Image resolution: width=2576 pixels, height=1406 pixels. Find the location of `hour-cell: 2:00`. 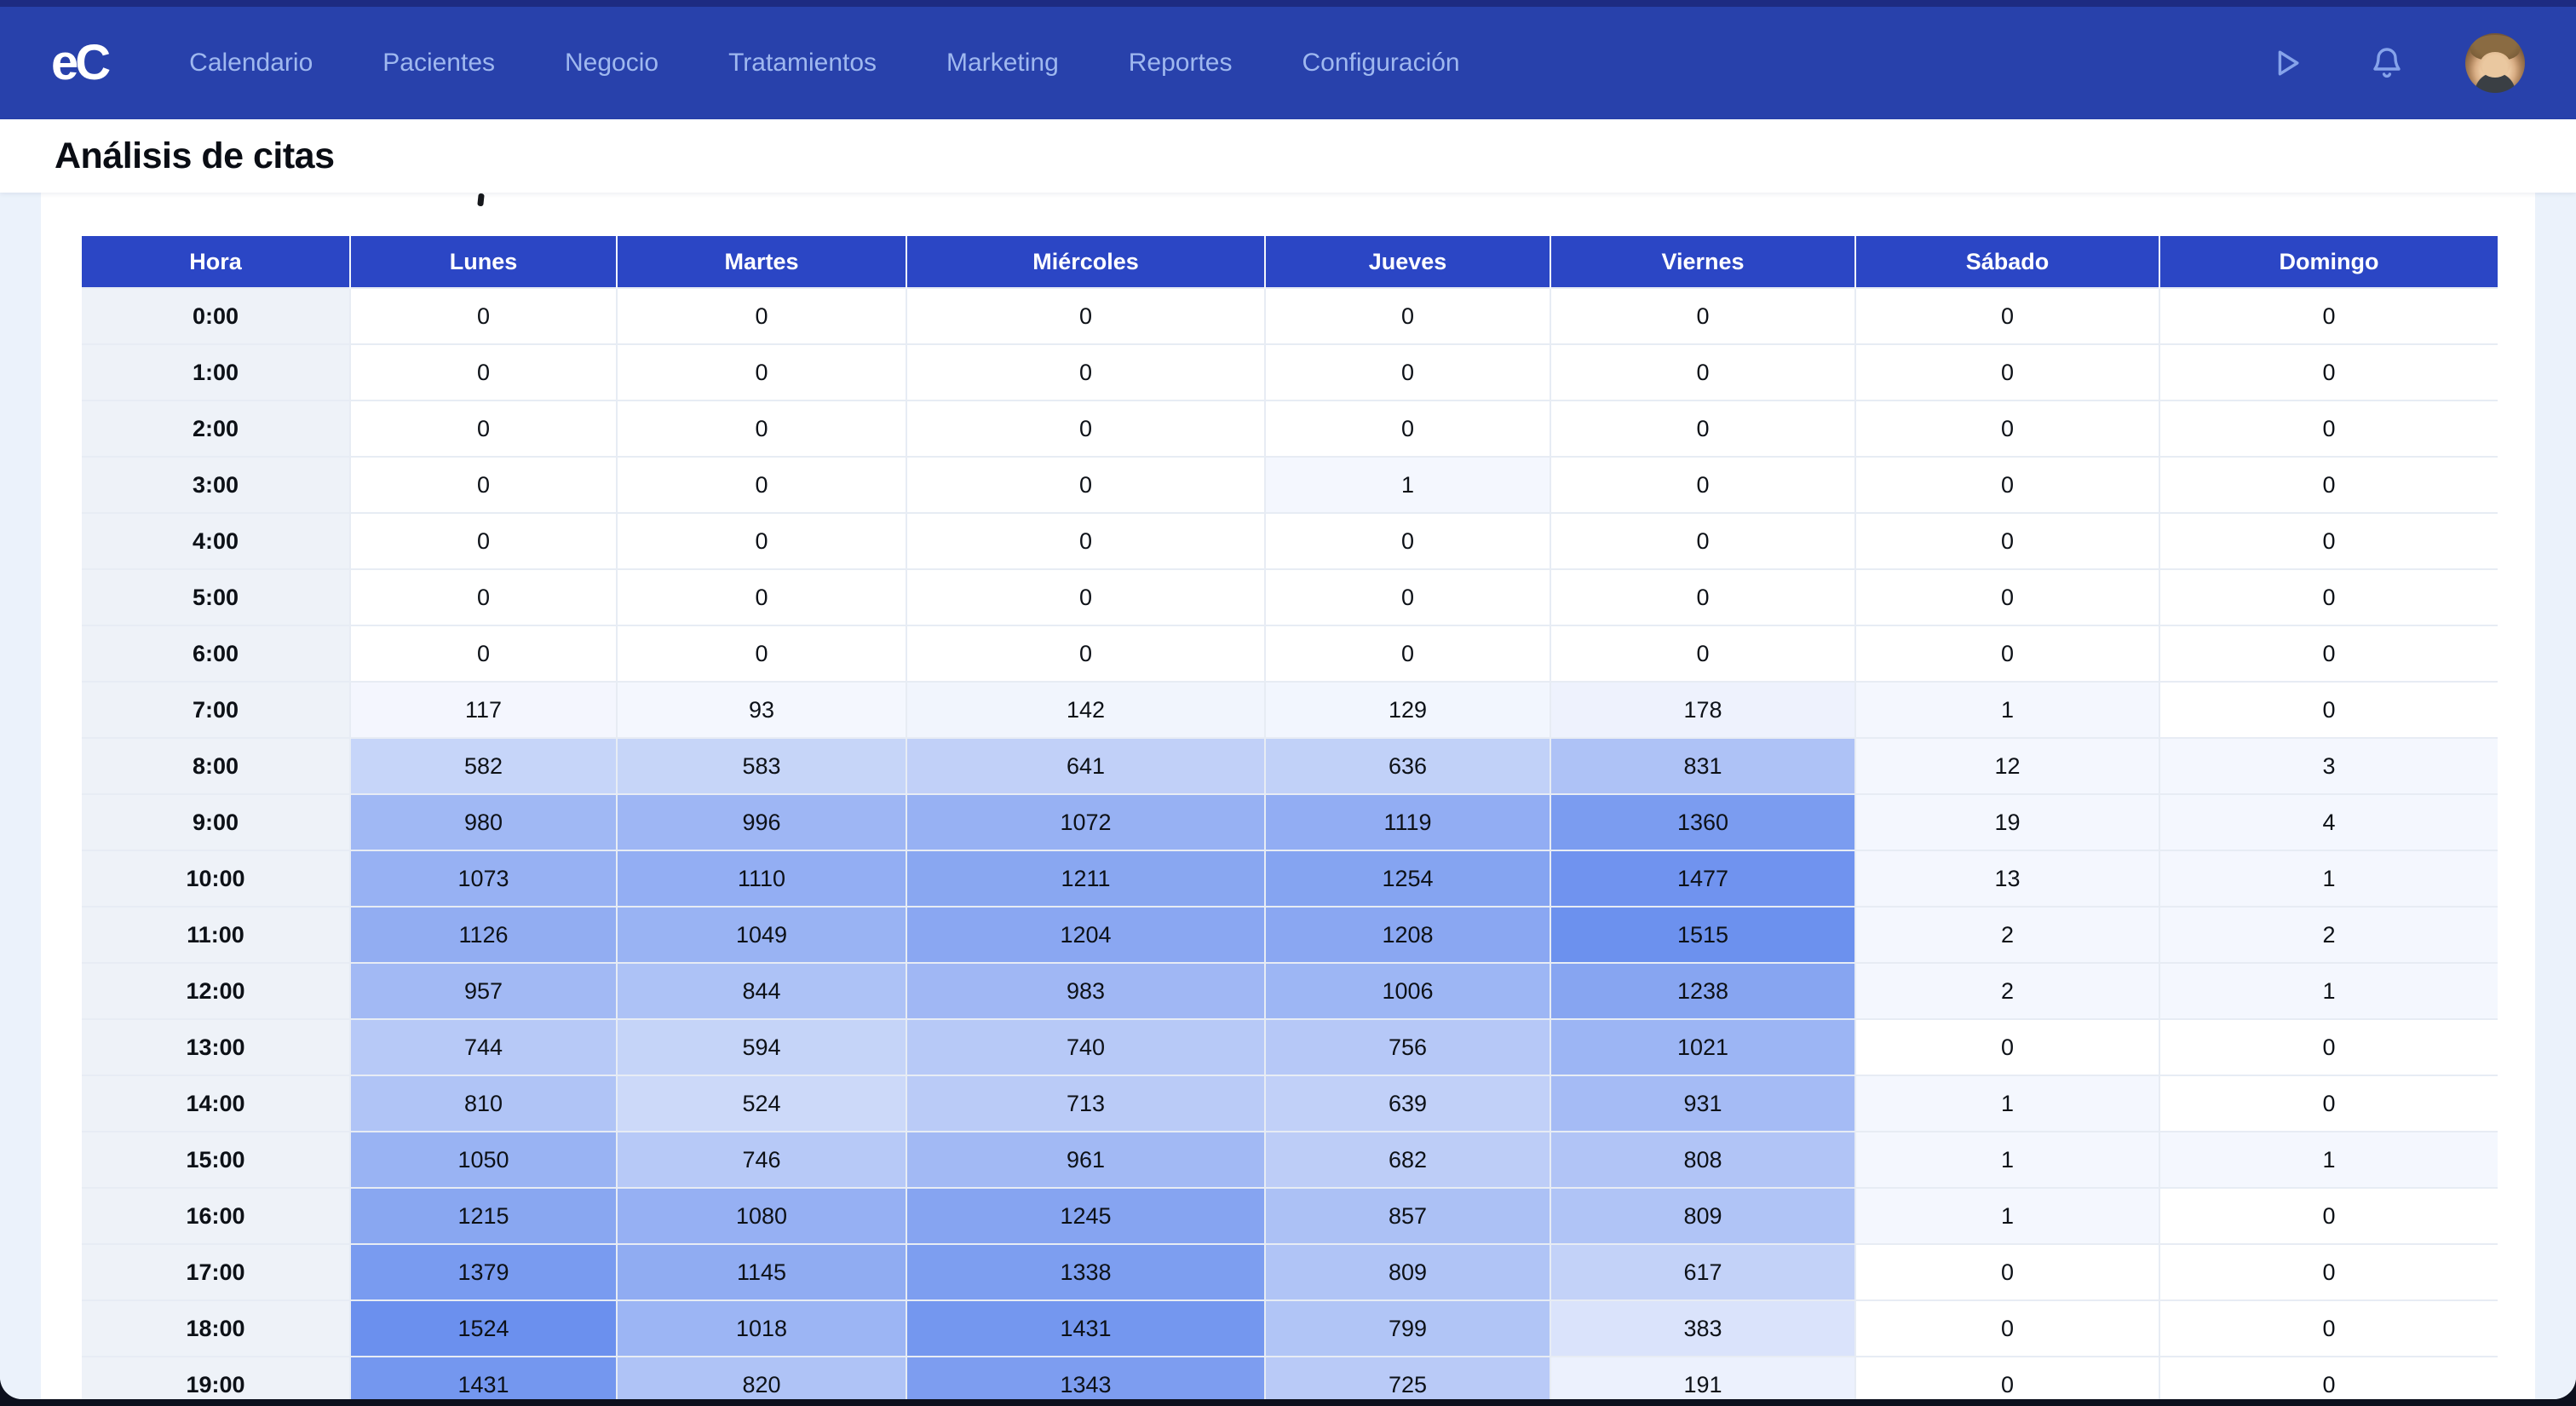

hour-cell: 2:00 is located at coordinates (217, 428).